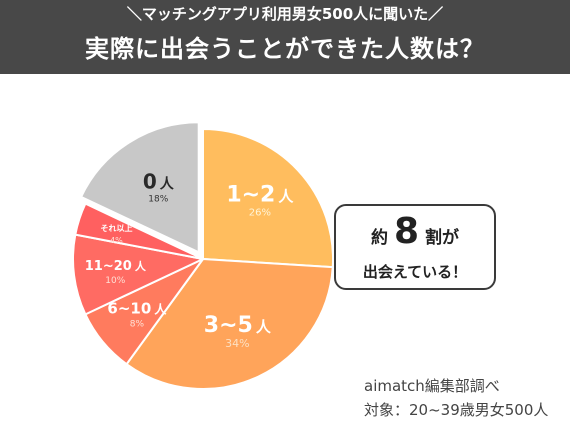 The height and width of the screenshot is (428, 570). I want to click on slice-label: 3~5 人, so click(238, 325).